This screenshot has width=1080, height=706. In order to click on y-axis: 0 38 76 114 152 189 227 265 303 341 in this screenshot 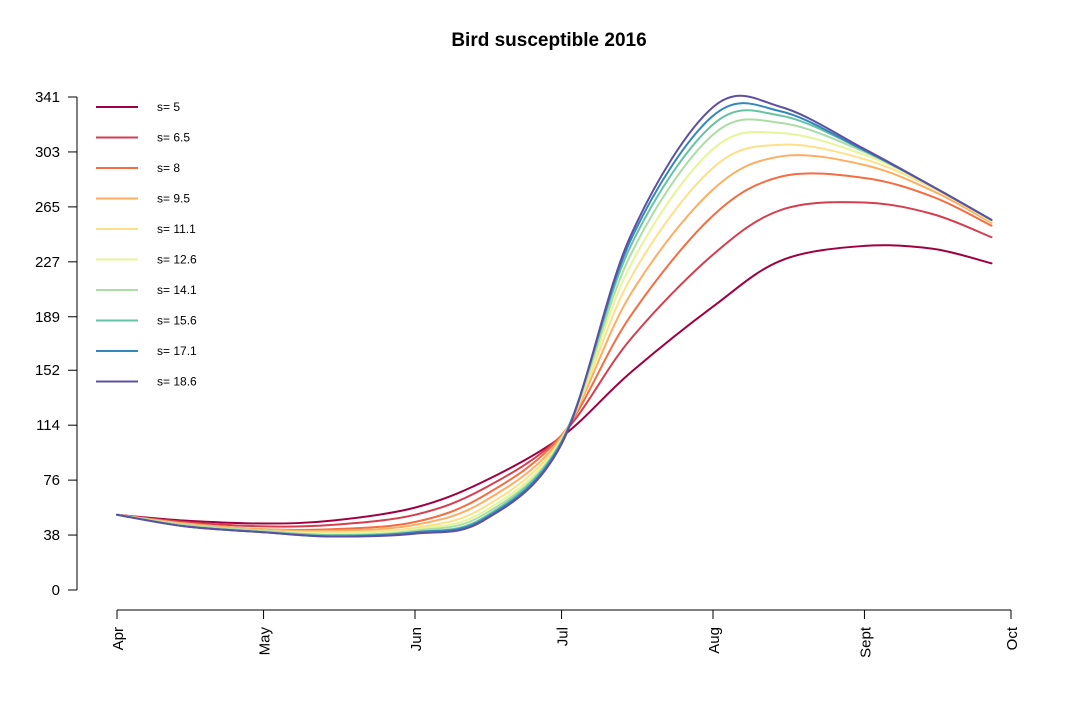, I will do `click(56, 344)`.